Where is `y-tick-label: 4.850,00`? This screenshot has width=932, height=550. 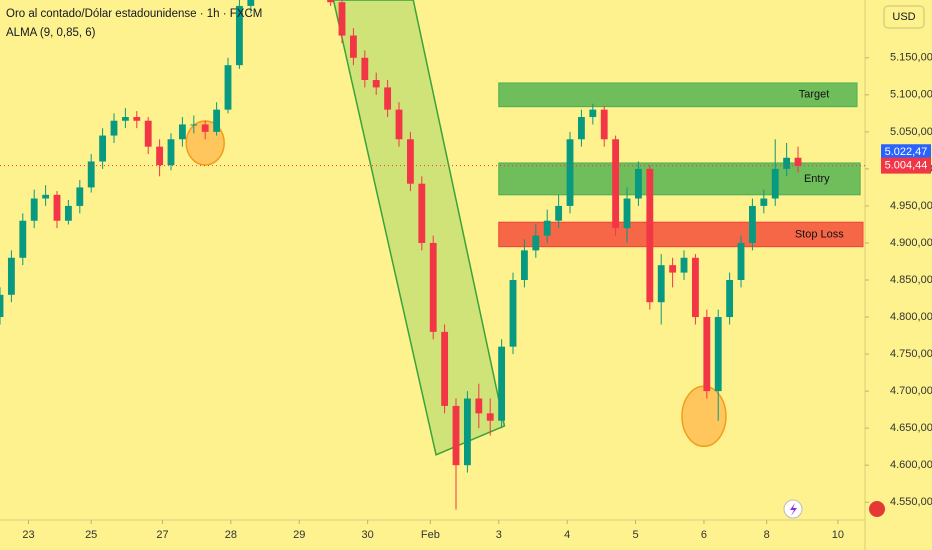 y-tick-label: 4.850,00 is located at coordinates (911, 280).